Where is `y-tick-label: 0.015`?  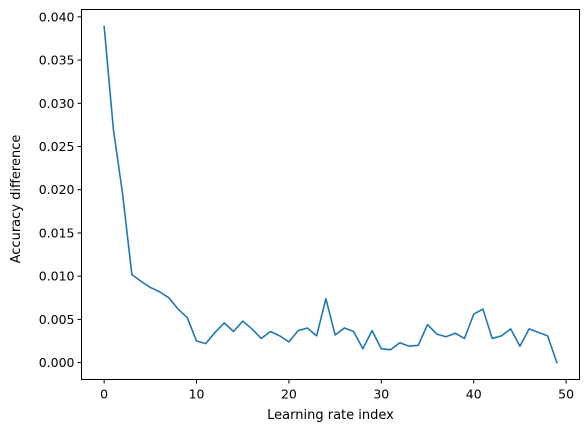
y-tick-label: 0.015 is located at coordinates (57, 232).